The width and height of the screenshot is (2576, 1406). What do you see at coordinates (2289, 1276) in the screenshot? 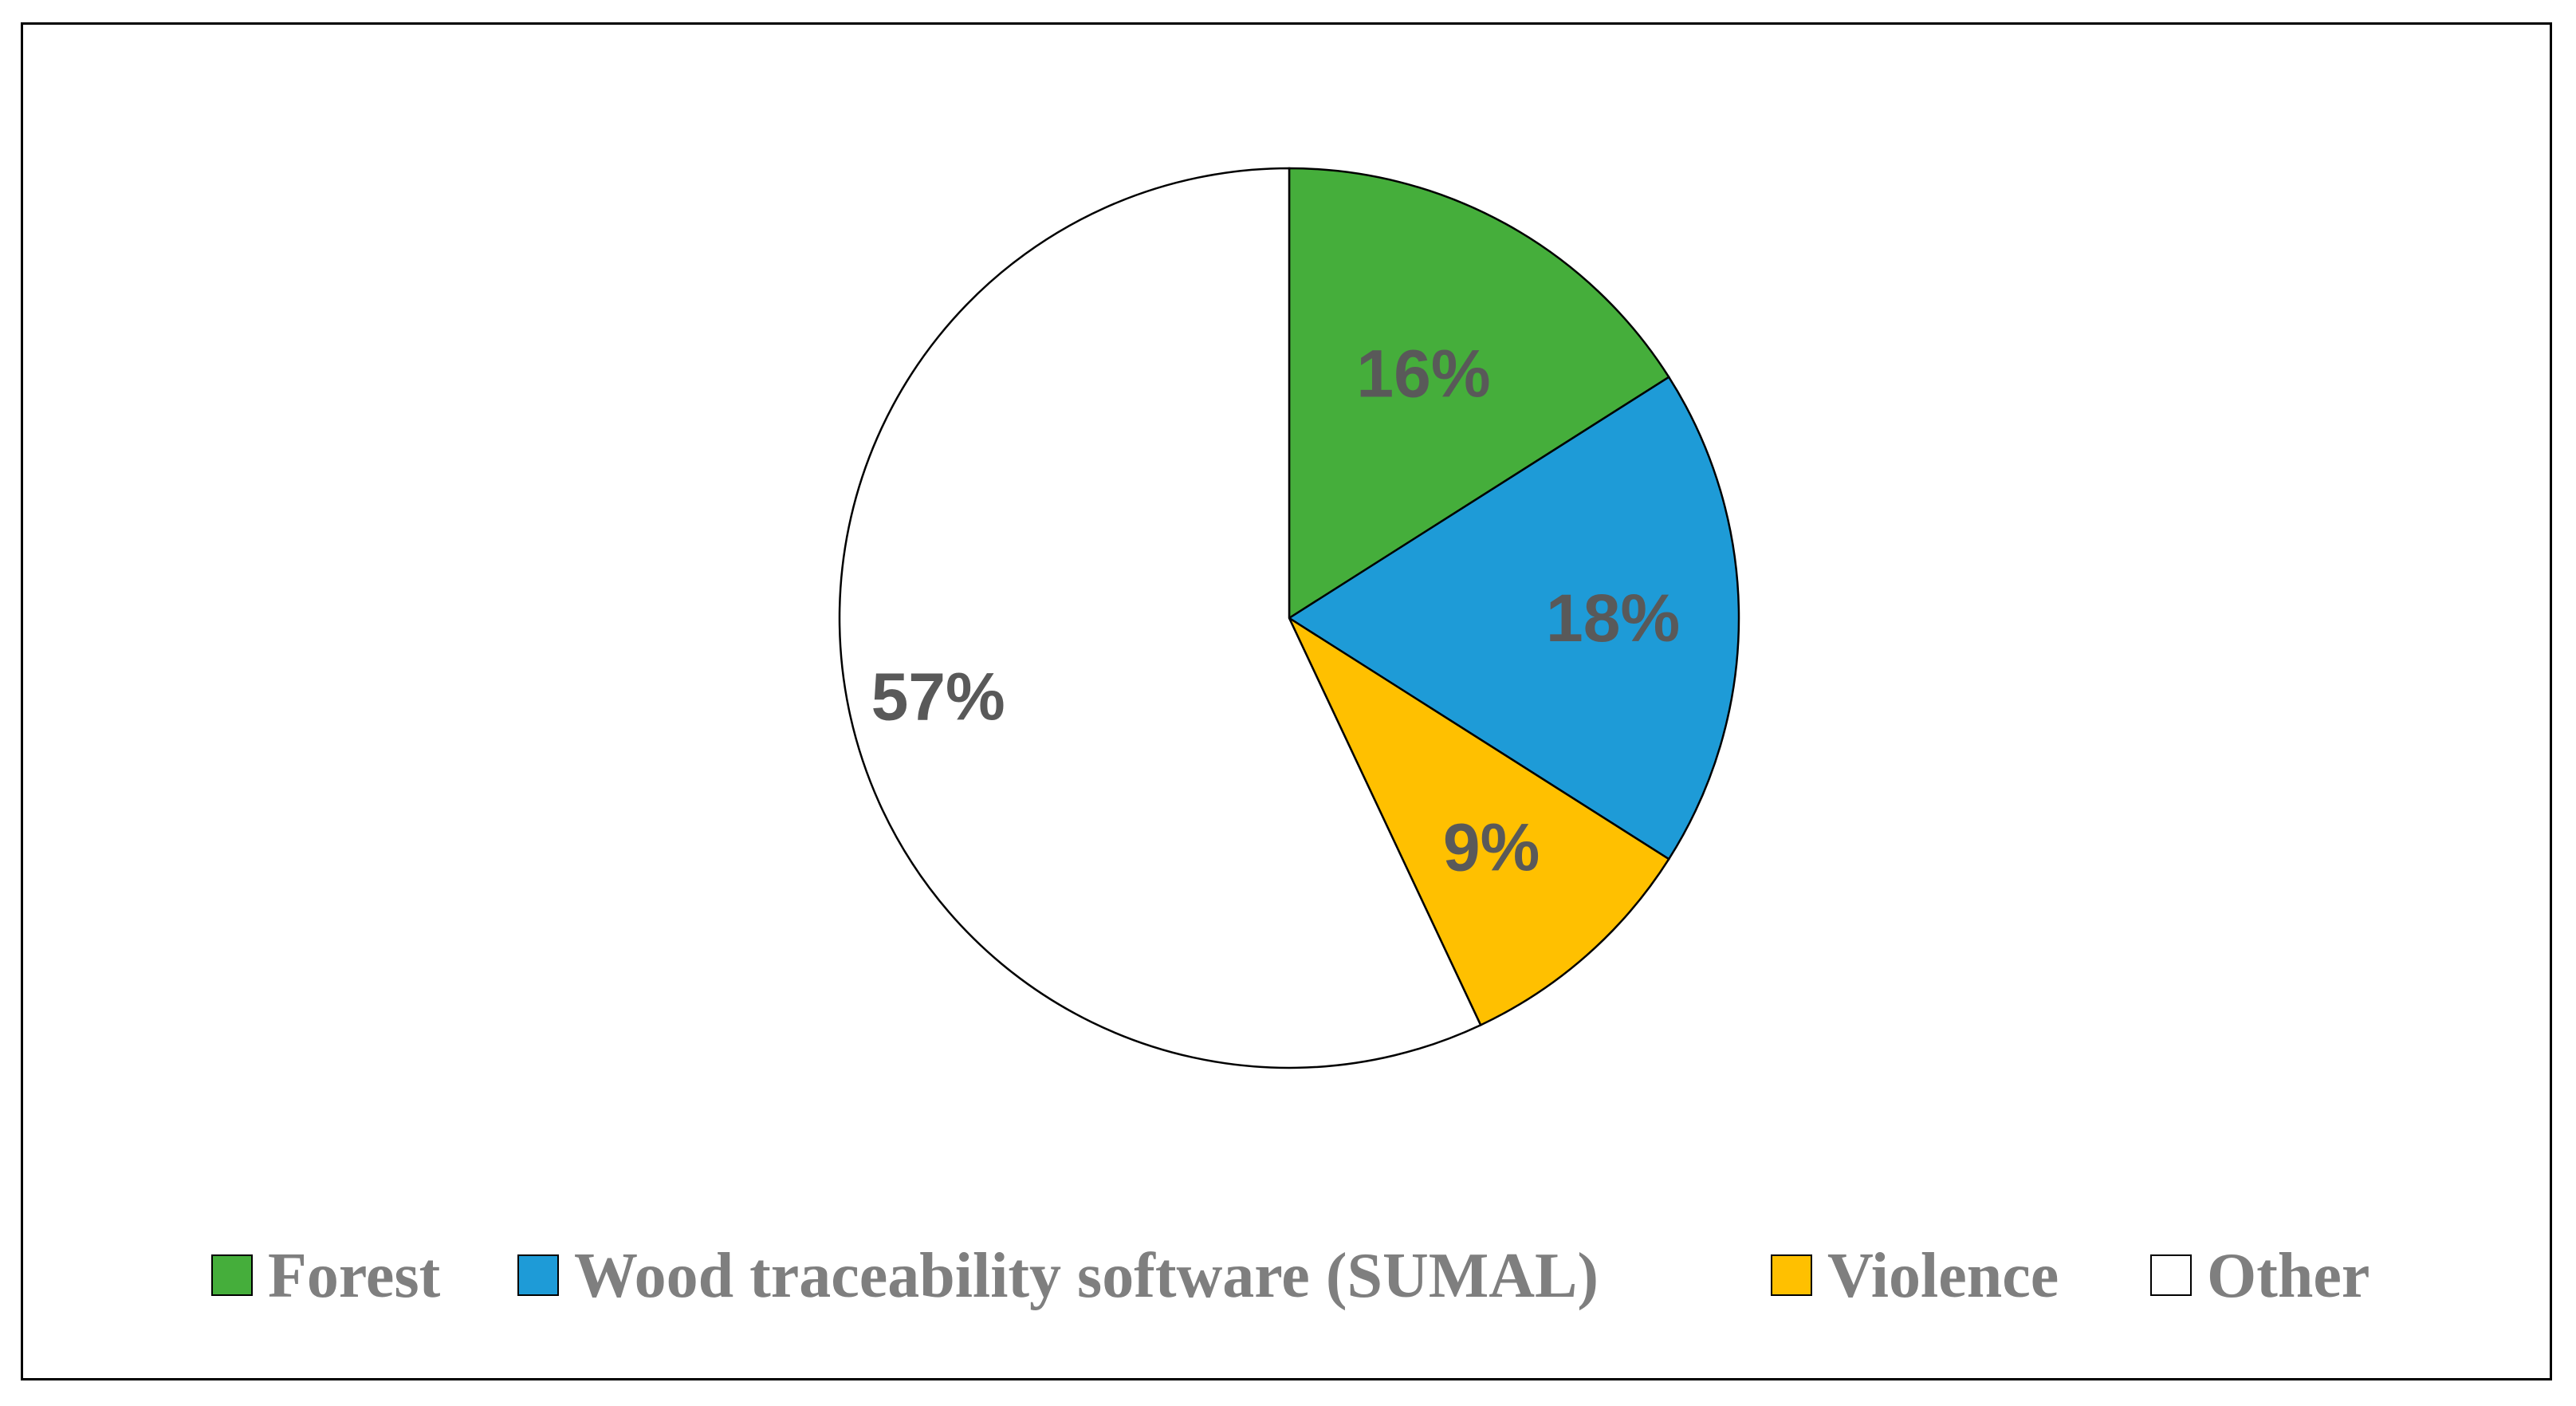
I see `legend-label: Other` at bounding box center [2289, 1276].